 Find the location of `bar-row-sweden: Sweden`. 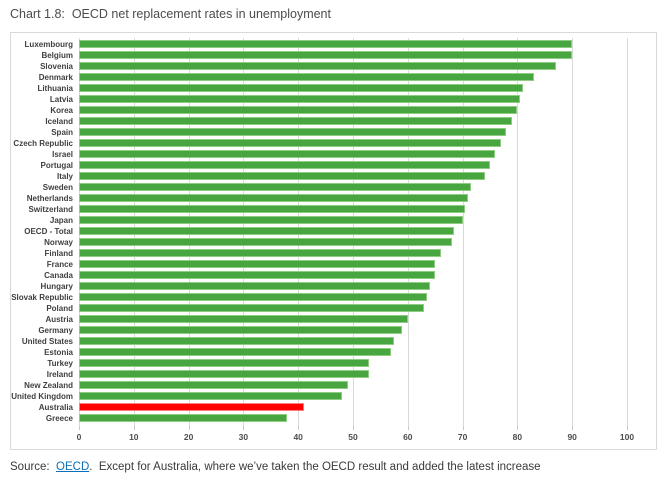

bar-row-sweden: Sweden is located at coordinates (333, 187).